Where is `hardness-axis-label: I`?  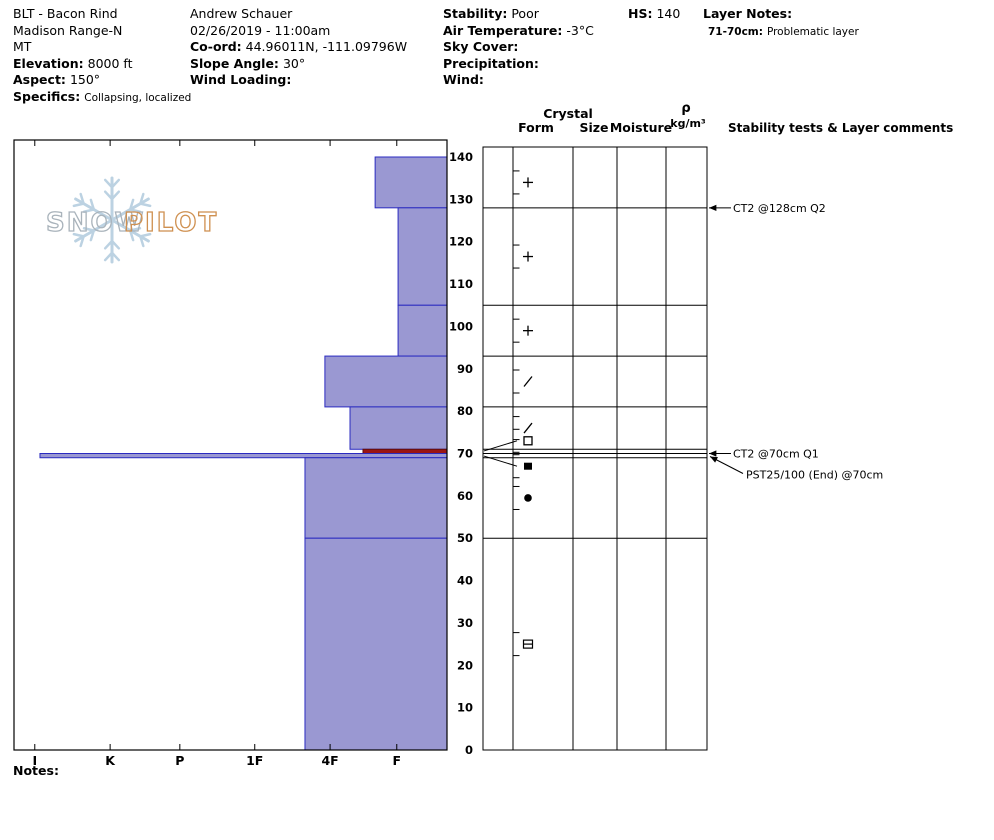 hardness-axis-label: I is located at coordinates (34, 760).